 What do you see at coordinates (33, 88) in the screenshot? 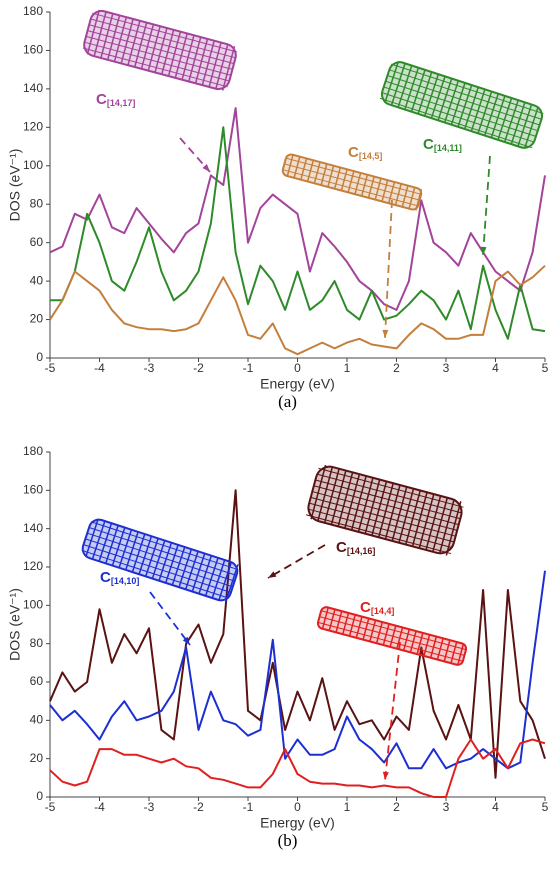
I see `y-tick-label: 140` at bounding box center [33, 88].